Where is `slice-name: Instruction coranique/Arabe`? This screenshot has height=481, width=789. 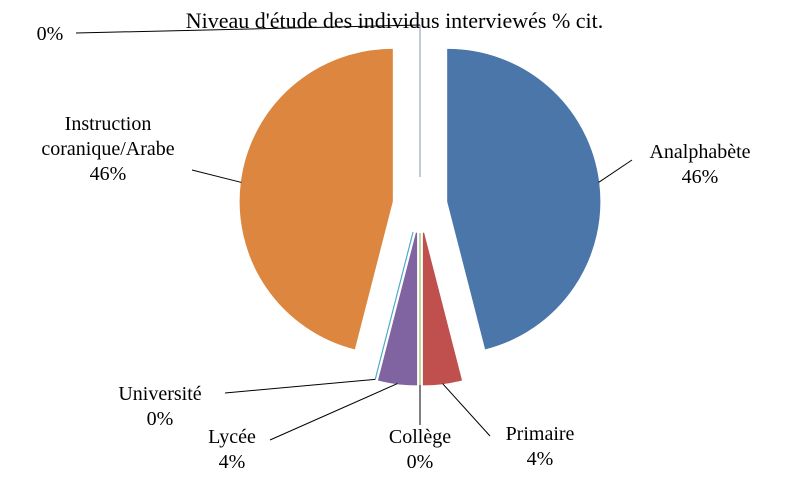
slice-name: Instruction coranique/Arabe is located at coordinates (108, 136).